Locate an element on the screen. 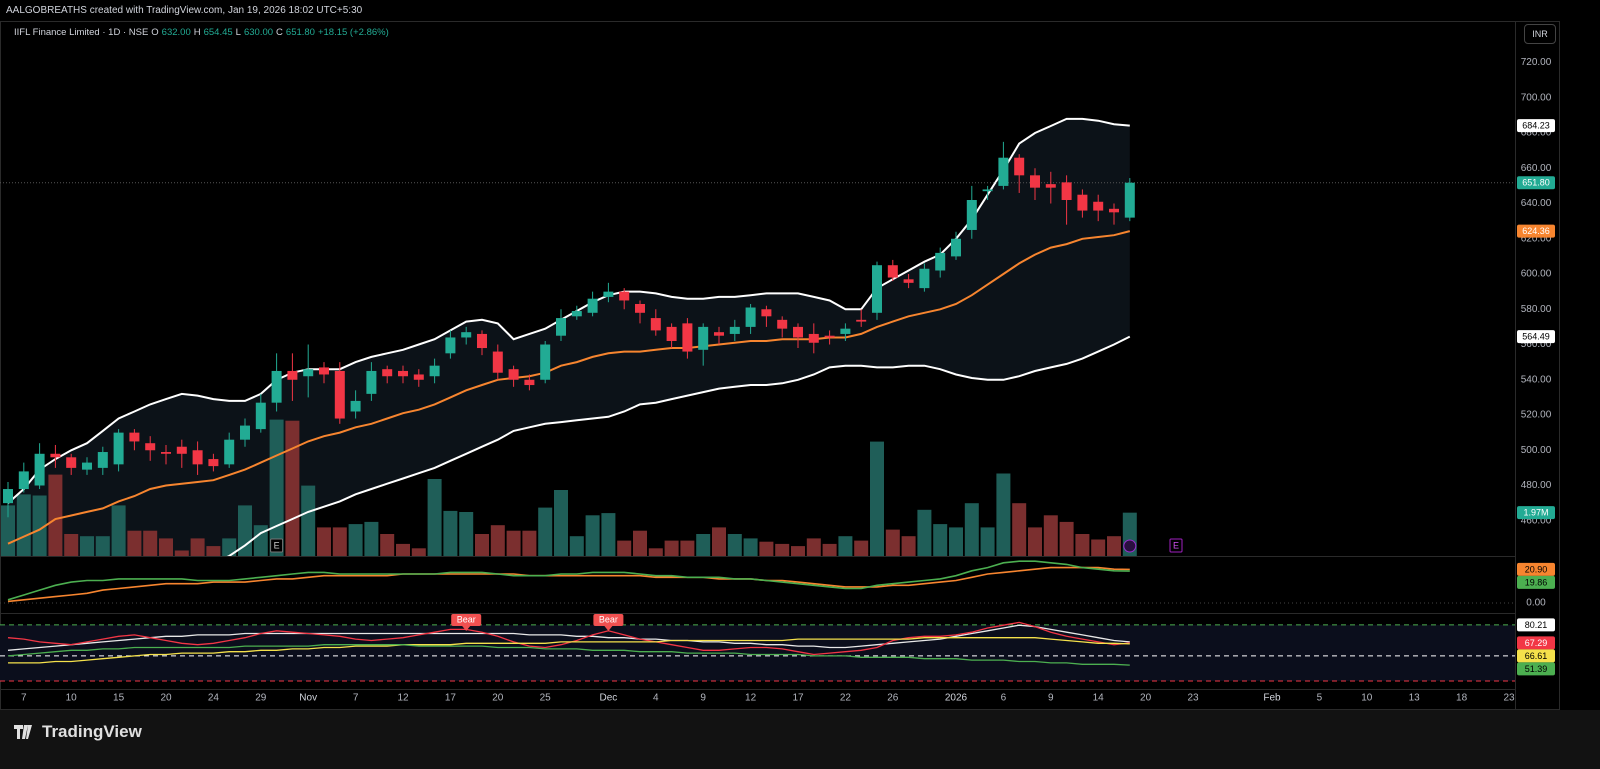 This screenshot has width=1600, height=769. annotation-label: Bear is located at coordinates (608, 619).